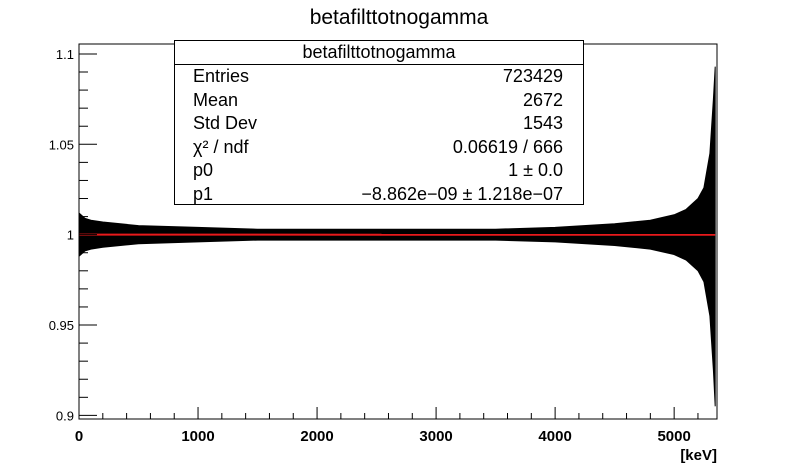  I want to click on y-tick-label: 1, so click(70, 235).